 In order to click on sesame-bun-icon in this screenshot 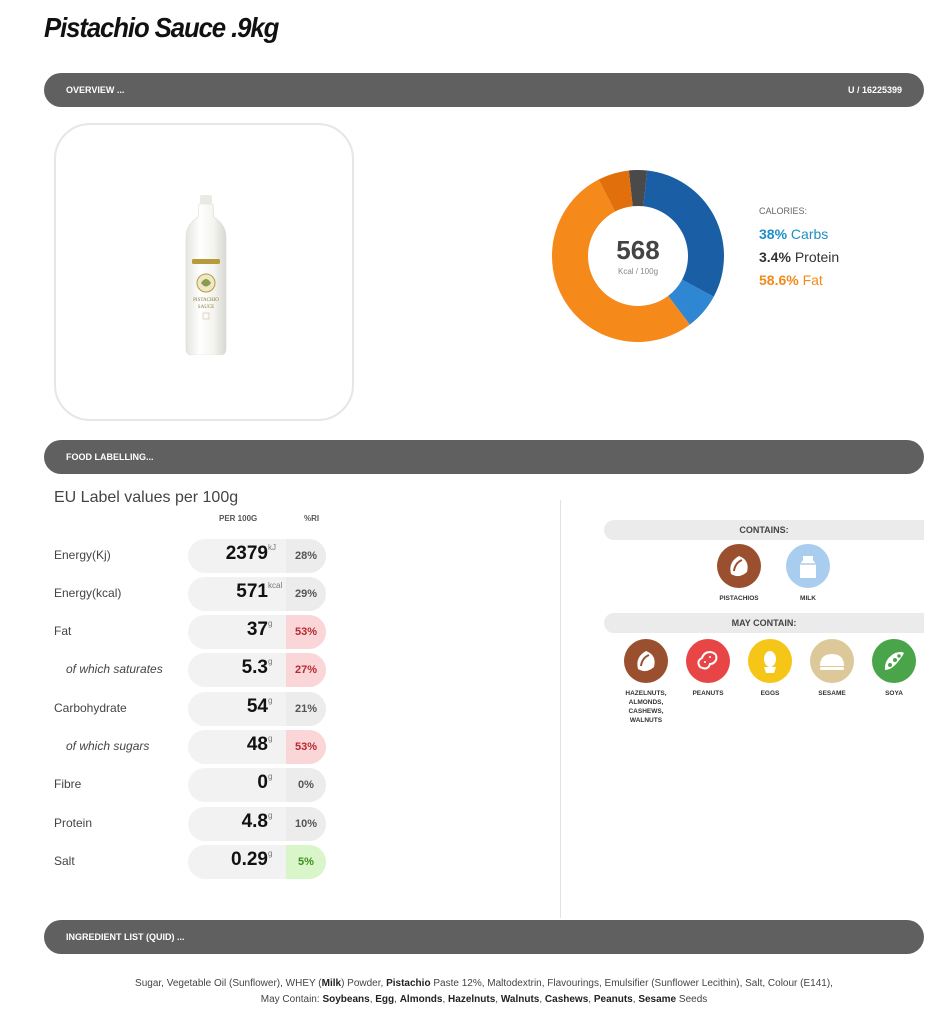, I will do `click(832, 661)`.